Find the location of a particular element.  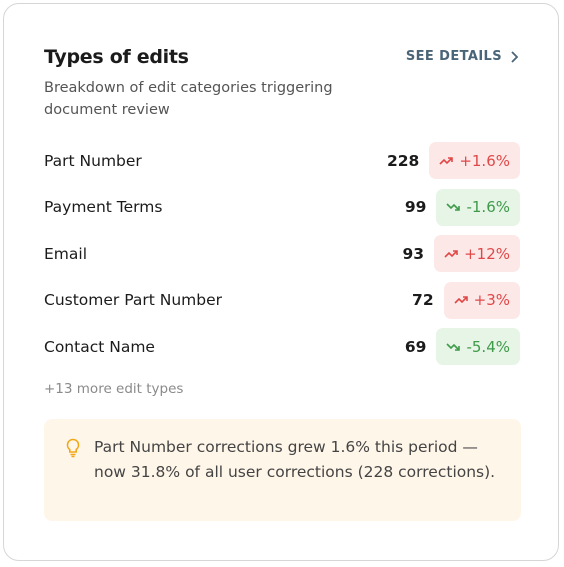

trend-badge: -5.4% is located at coordinates (478, 346).